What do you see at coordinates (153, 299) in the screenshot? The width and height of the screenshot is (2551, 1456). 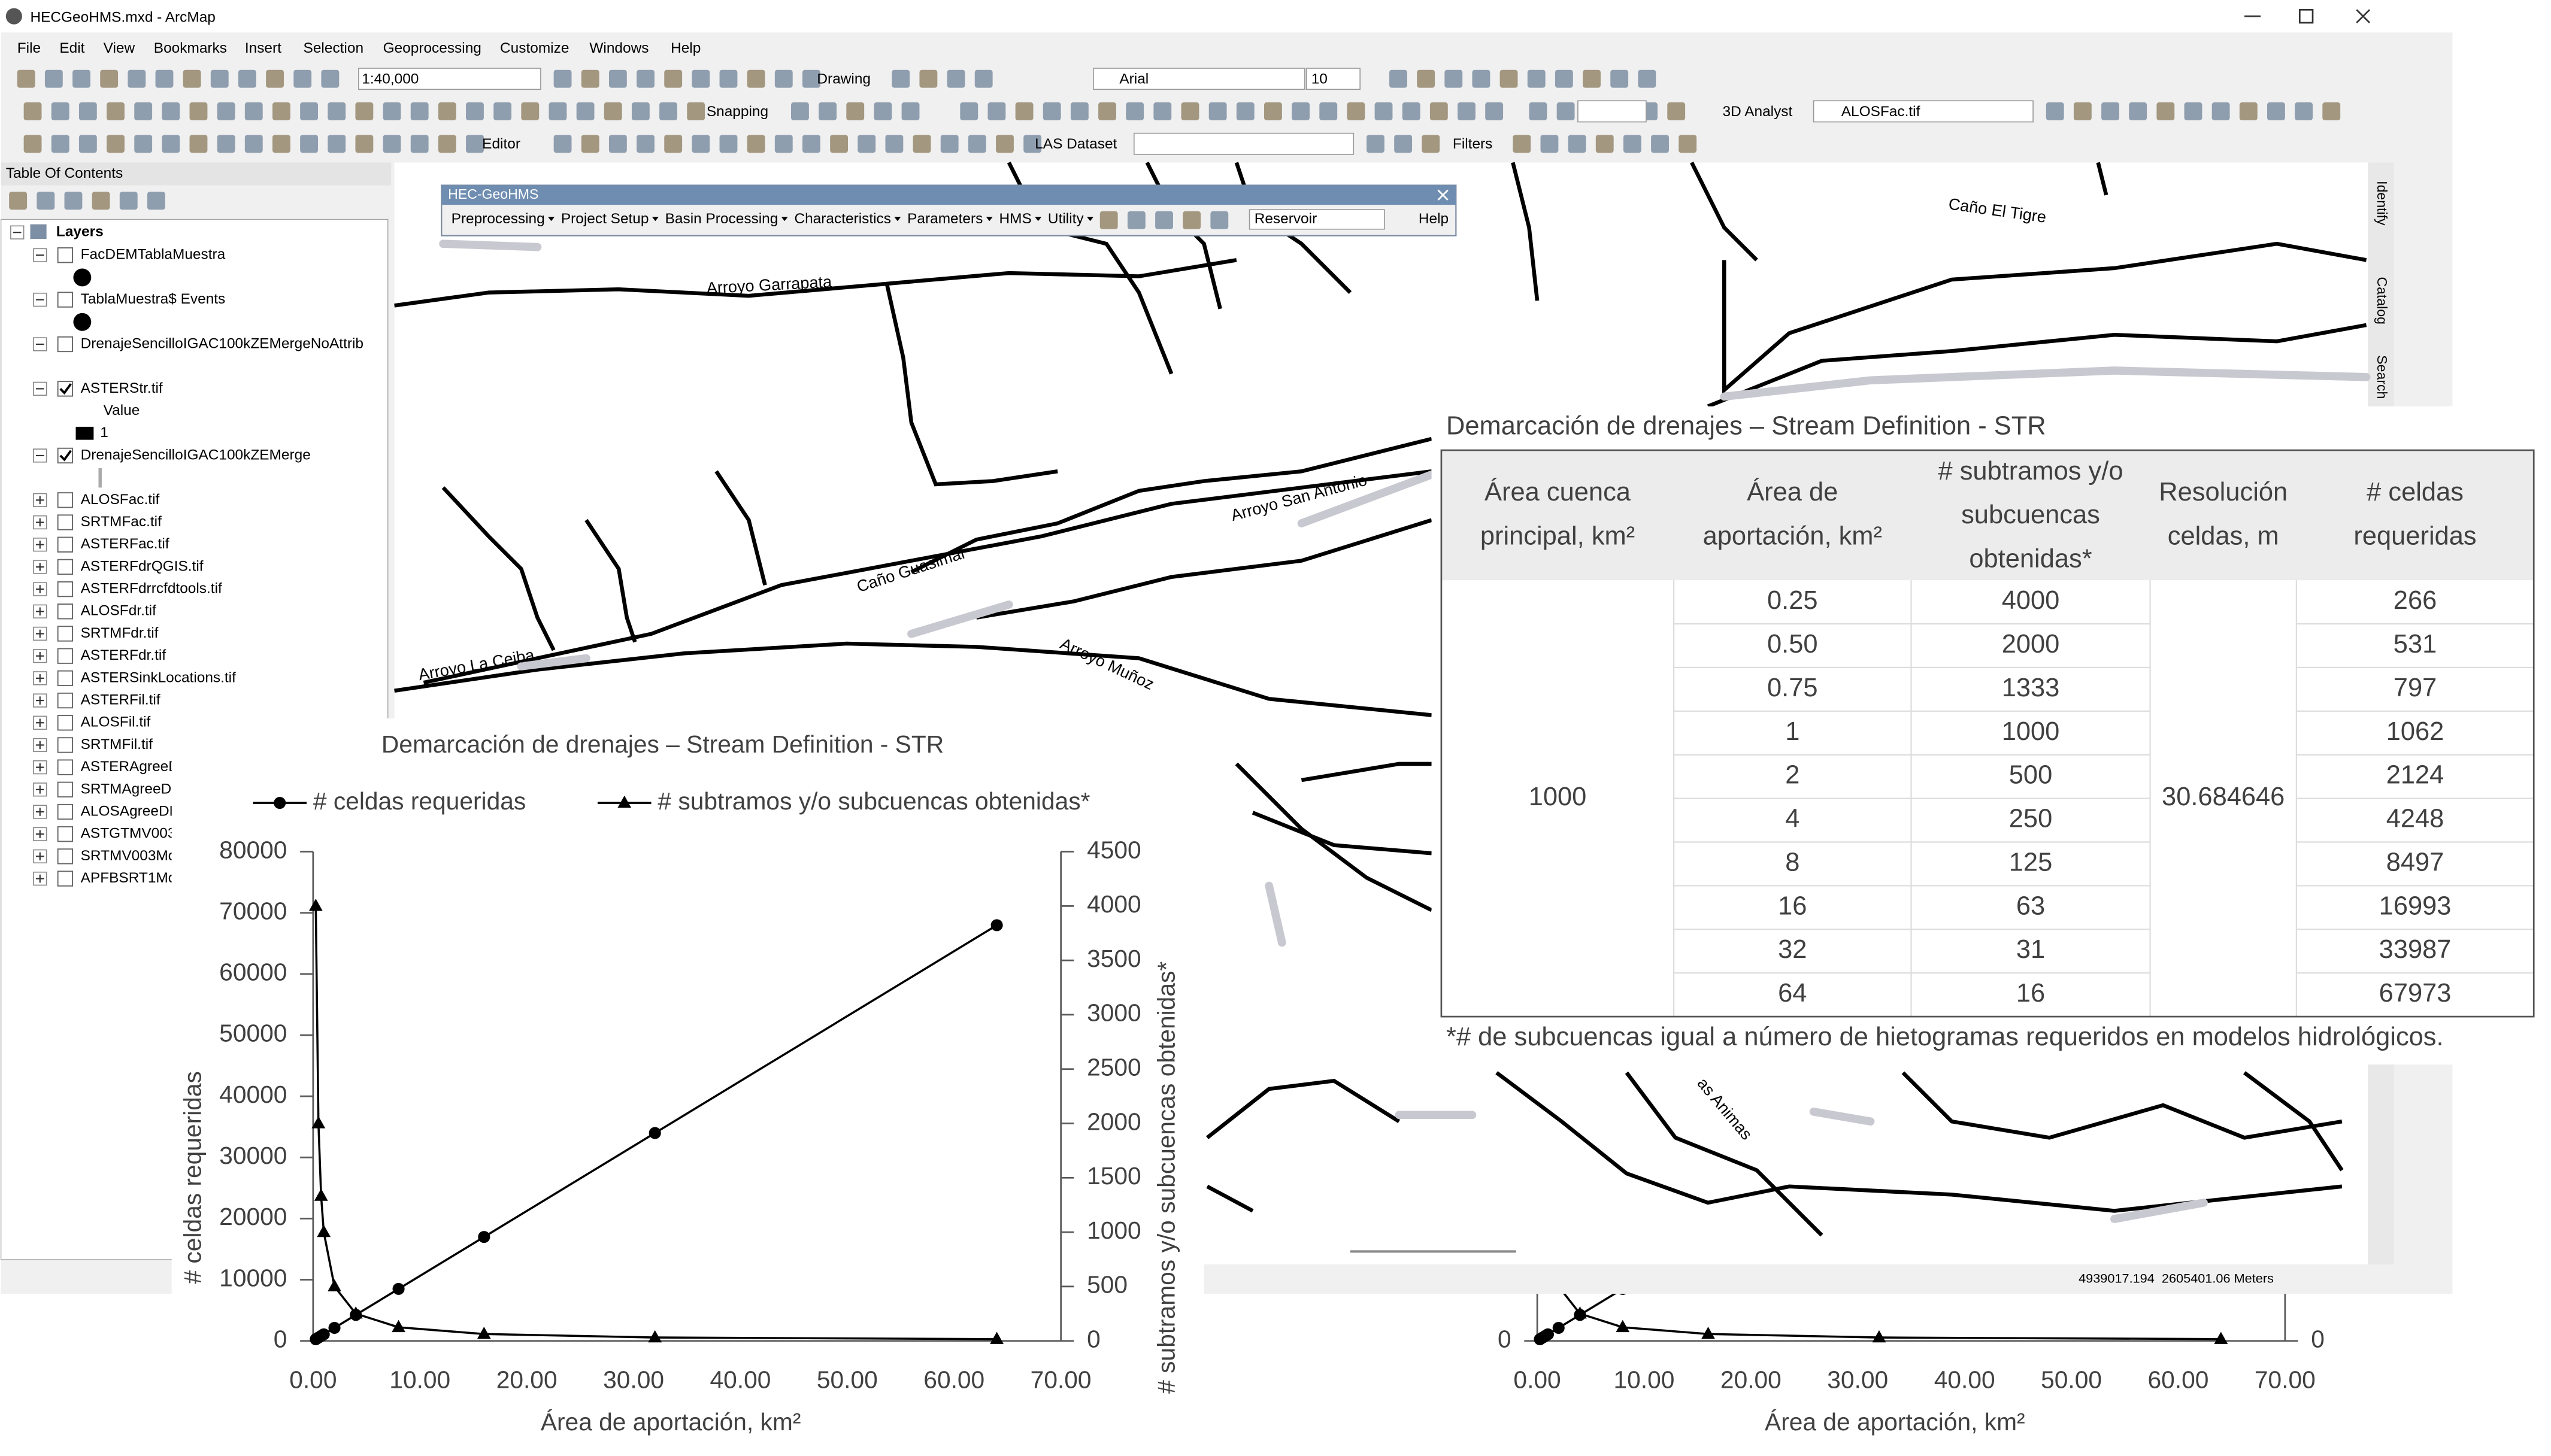 I see `layer-name: TablaMuestra$ Events` at bounding box center [153, 299].